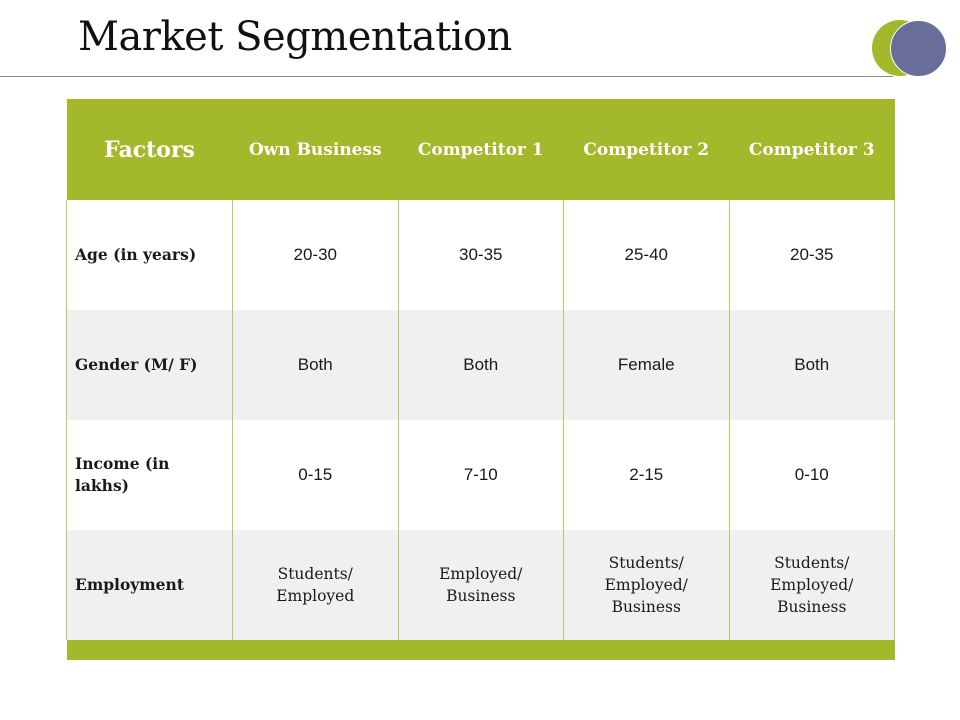 The image size is (960, 720). Describe the element at coordinates (811, 475) in the screenshot. I see `table-cell: 0-10` at that location.